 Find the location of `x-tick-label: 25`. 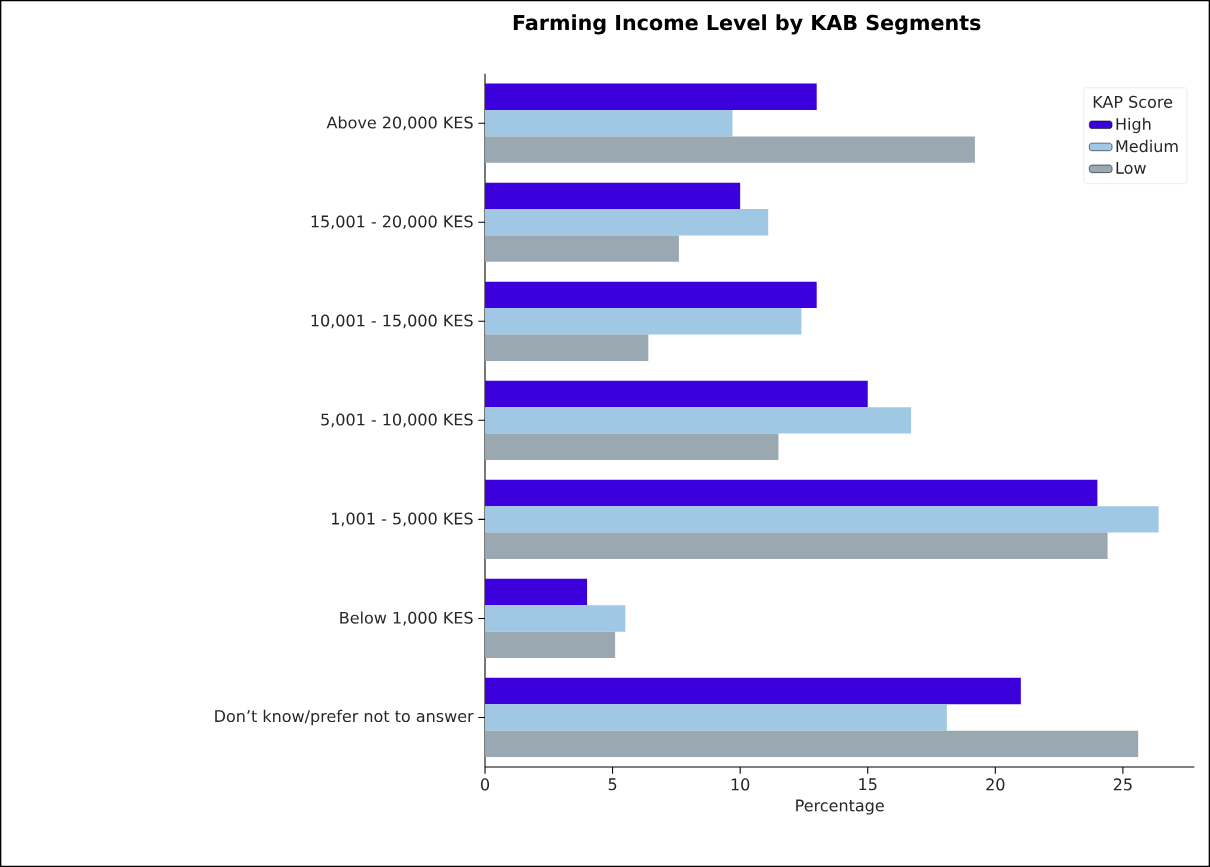

x-tick-label: 25 is located at coordinates (1122, 784).